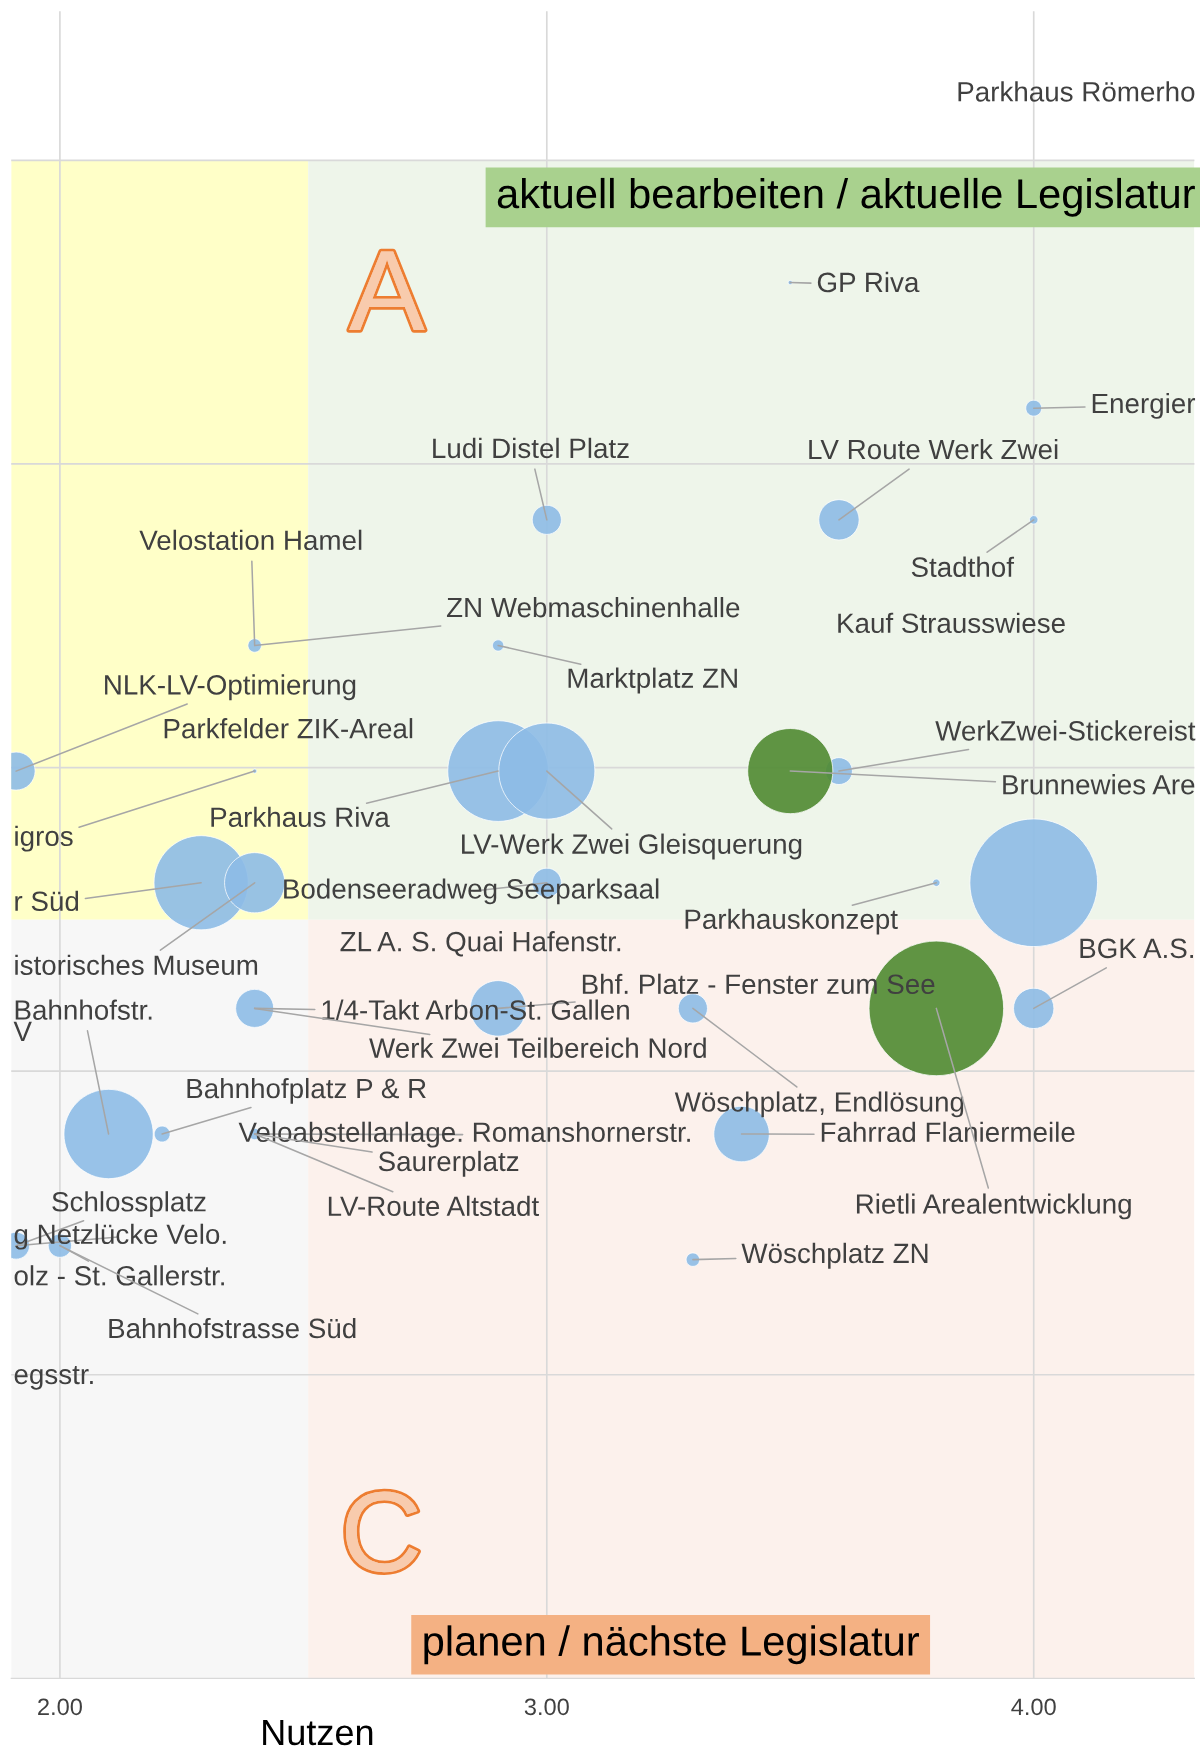 This screenshot has height=1758, width=1200. Describe the element at coordinates (537, 1047) in the screenshot. I see `annotation: Werk Zwei Teilbereich Nord` at that location.